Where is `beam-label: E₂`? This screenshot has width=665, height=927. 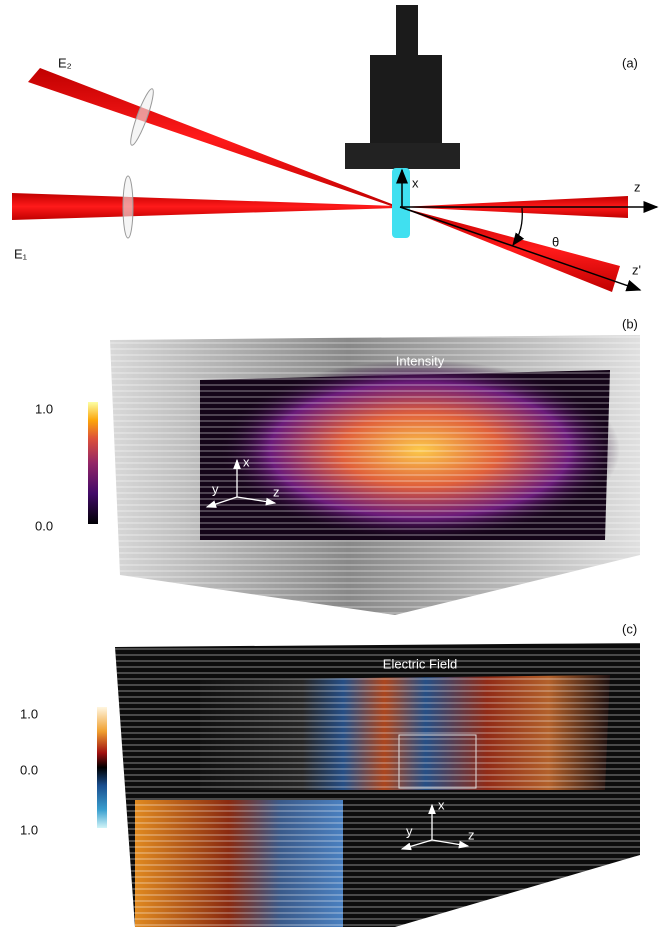 beam-label: E₂ is located at coordinates (65, 62).